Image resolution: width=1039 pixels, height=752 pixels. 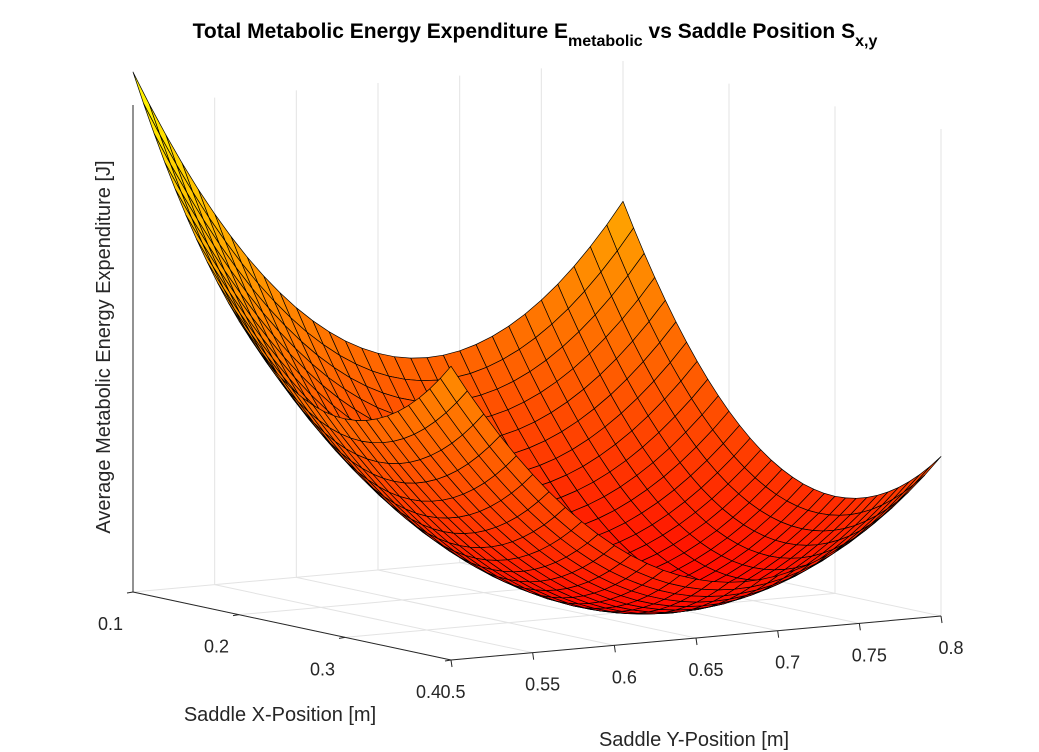 I want to click on y-tick-label: 0.55, so click(x=542, y=685).